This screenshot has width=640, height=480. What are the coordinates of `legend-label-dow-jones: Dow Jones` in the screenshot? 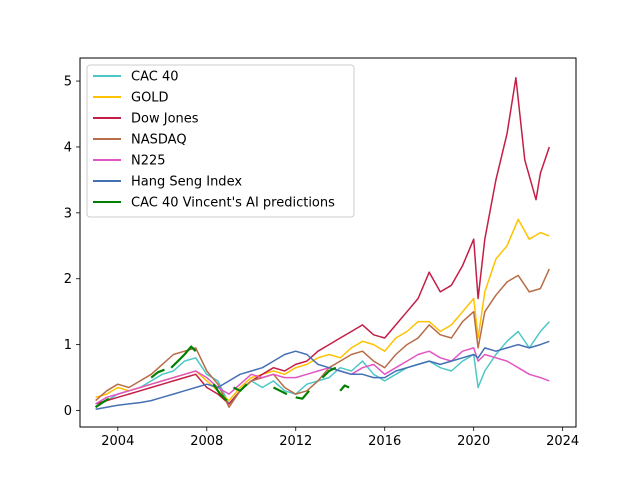 It's located at (165, 119).